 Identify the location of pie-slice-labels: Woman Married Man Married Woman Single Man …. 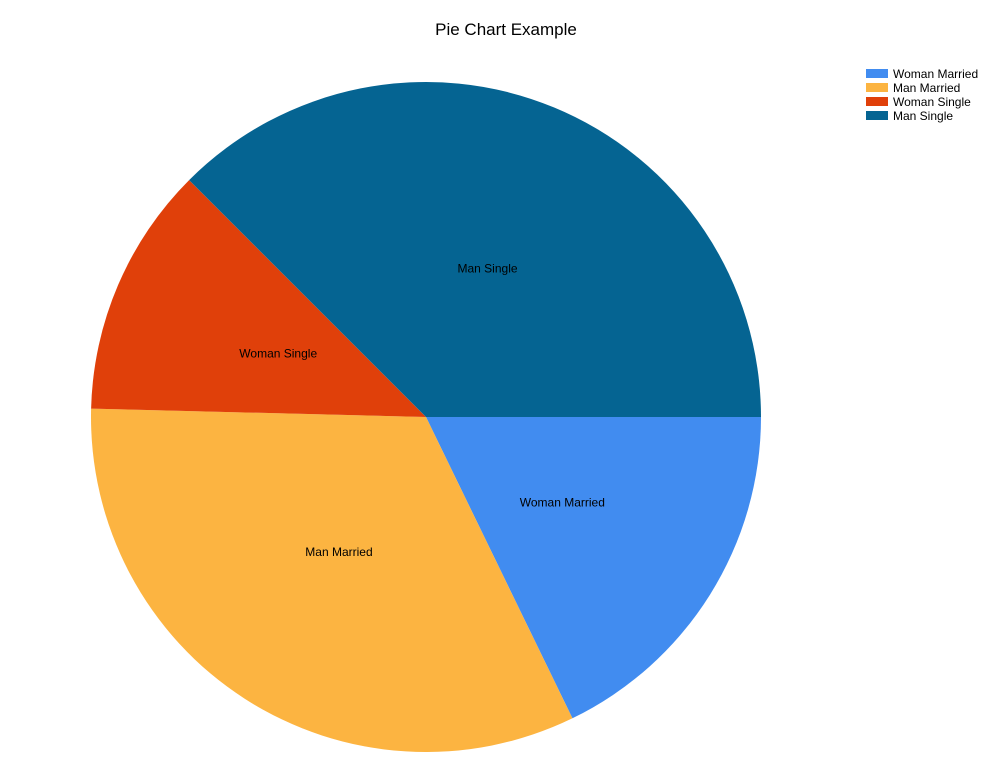
(422, 410).